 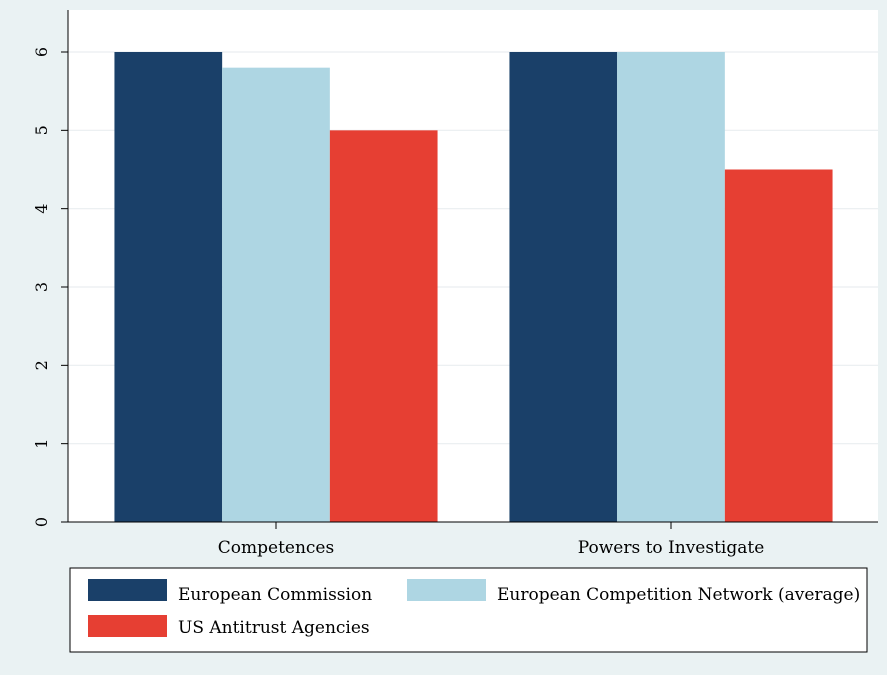 I want to click on y-tick-label: 0, so click(x=41, y=522).